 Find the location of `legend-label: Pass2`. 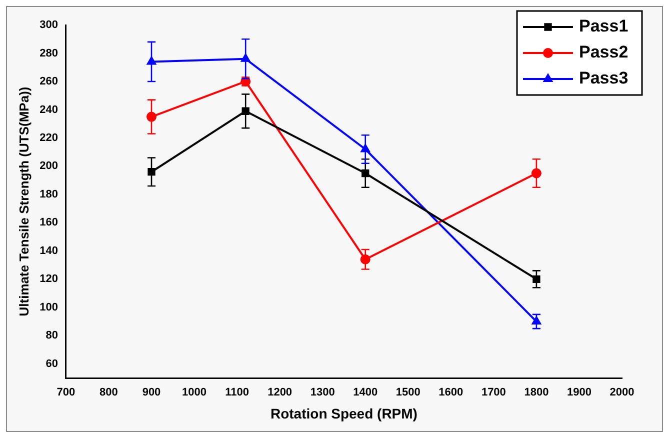

legend-label: Pass2 is located at coordinates (603, 52).